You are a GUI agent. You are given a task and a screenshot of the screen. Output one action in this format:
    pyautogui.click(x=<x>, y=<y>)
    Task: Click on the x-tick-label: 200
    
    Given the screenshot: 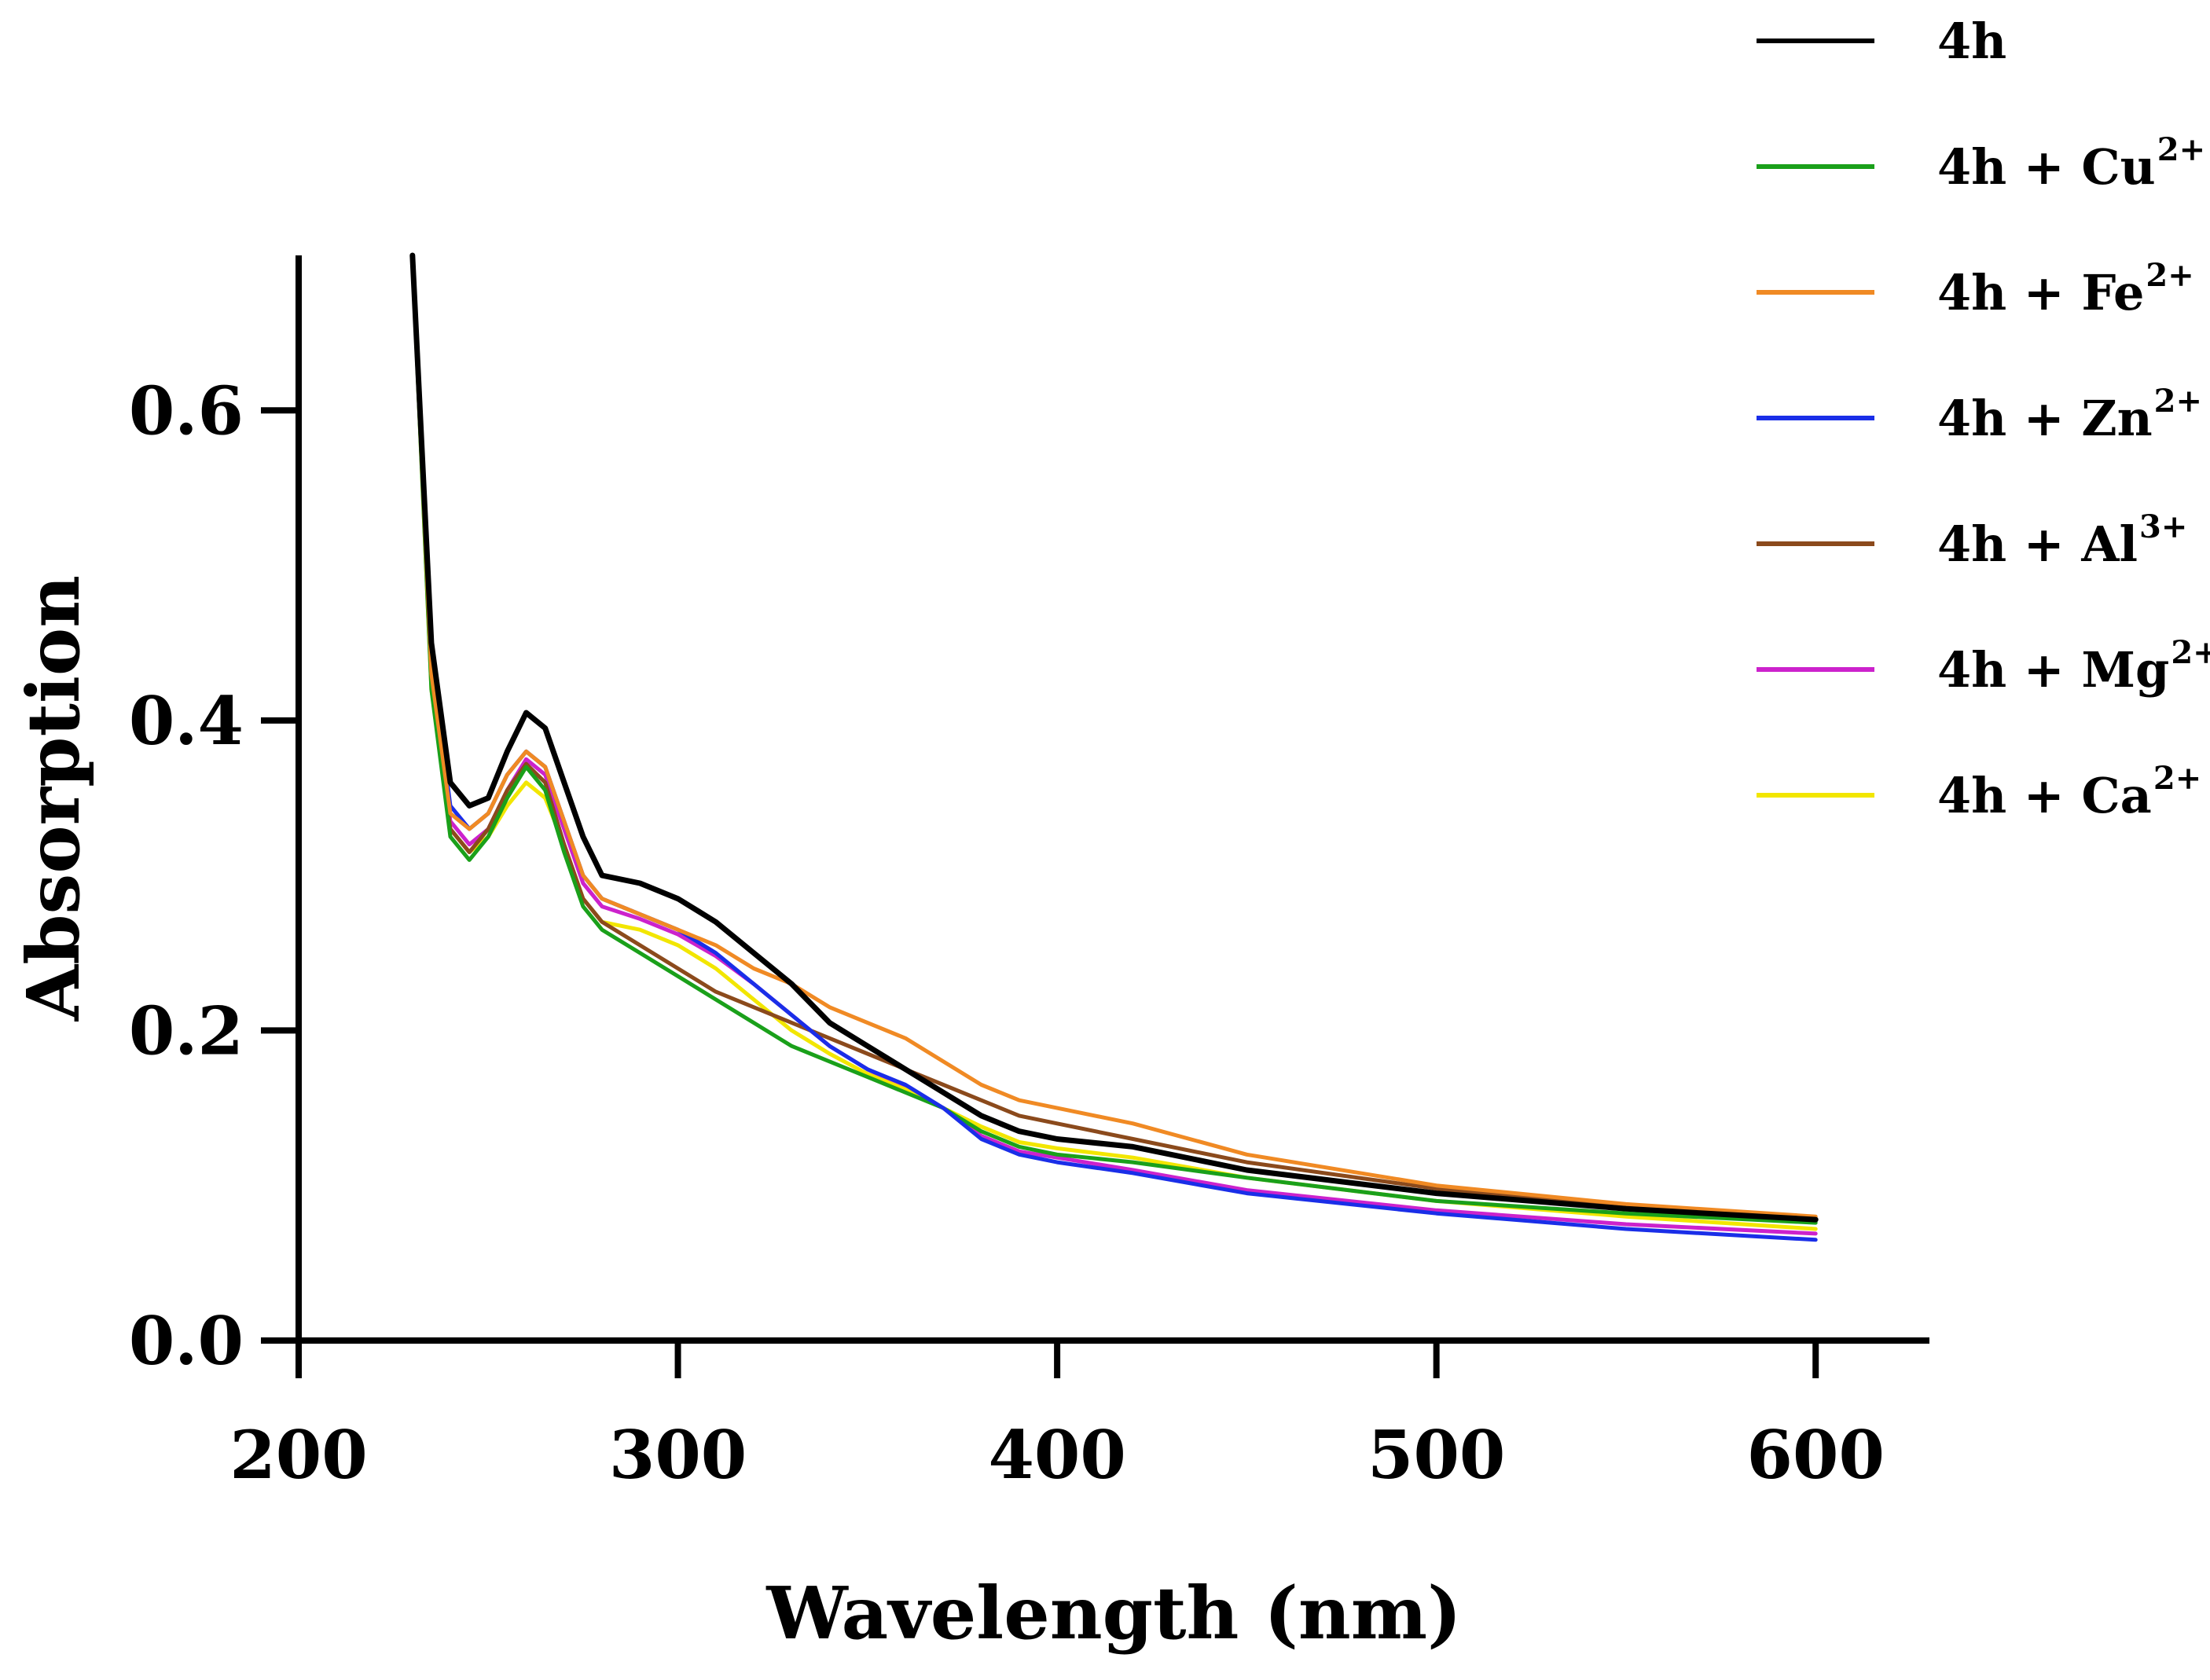 What is the action you would take?
    pyautogui.click(x=298, y=1455)
    